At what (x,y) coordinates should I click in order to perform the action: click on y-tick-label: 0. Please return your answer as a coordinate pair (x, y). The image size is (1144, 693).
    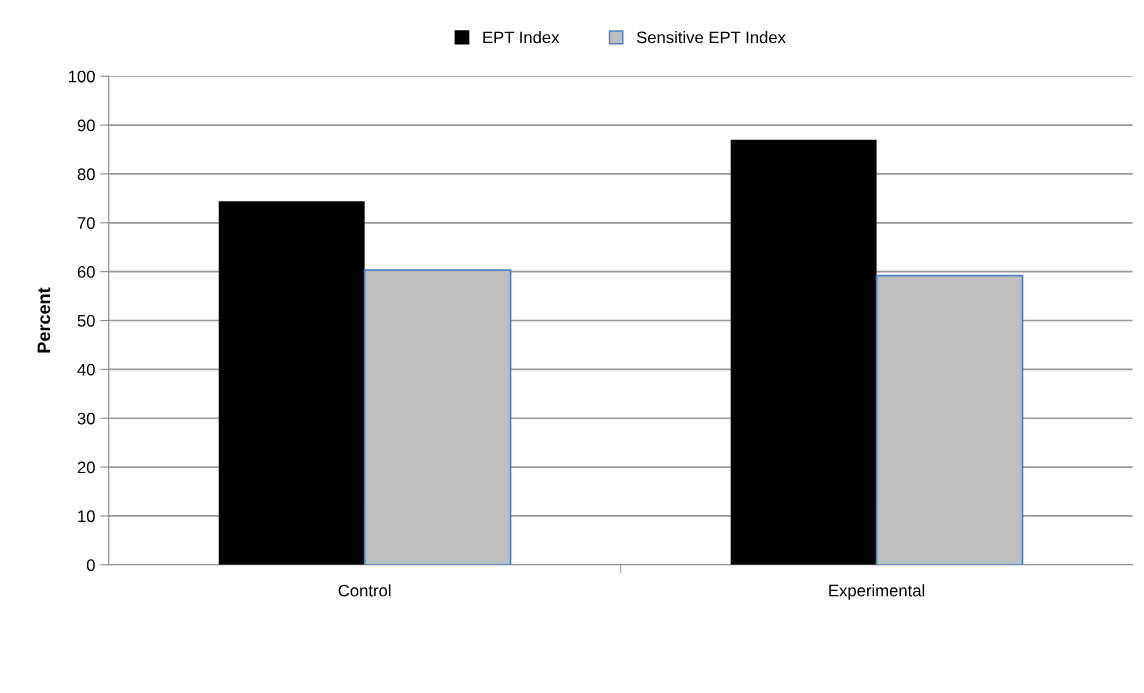
    Looking at the image, I should click on (90, 565).